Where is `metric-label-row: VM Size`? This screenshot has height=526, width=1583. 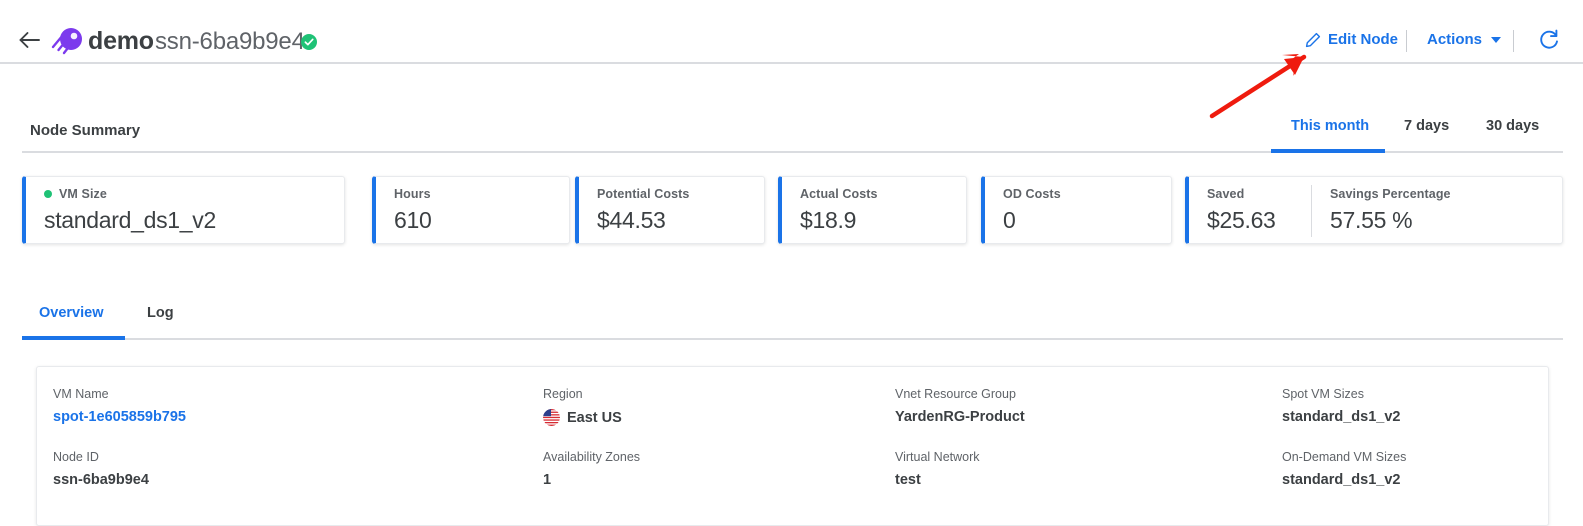
metric-label-row: VM Size is located at coordinates (130, 194).